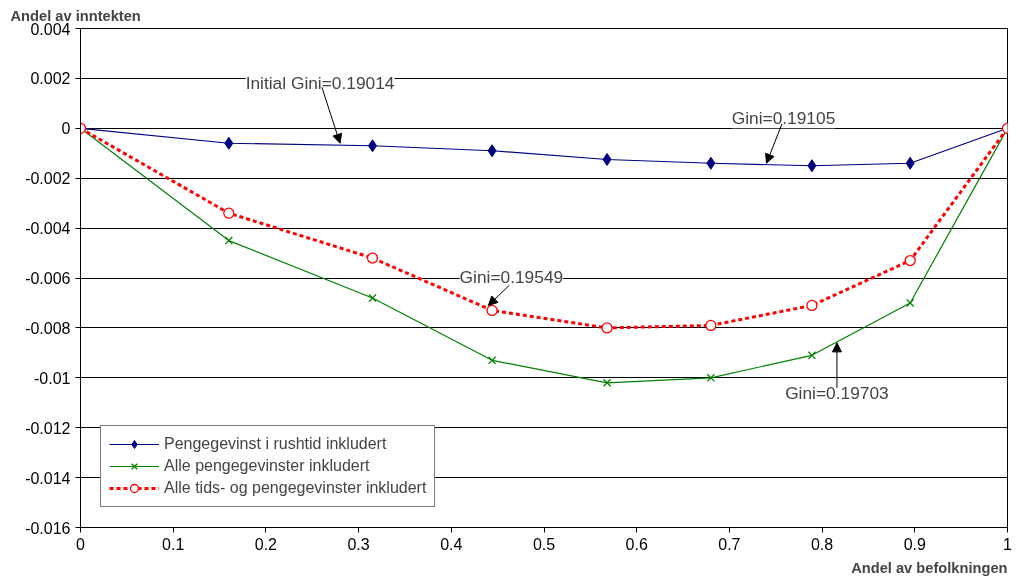 The height and width of the screenshot is (580, 1019). I want to click on x-tick-label: 0.7, so click(729, 544).